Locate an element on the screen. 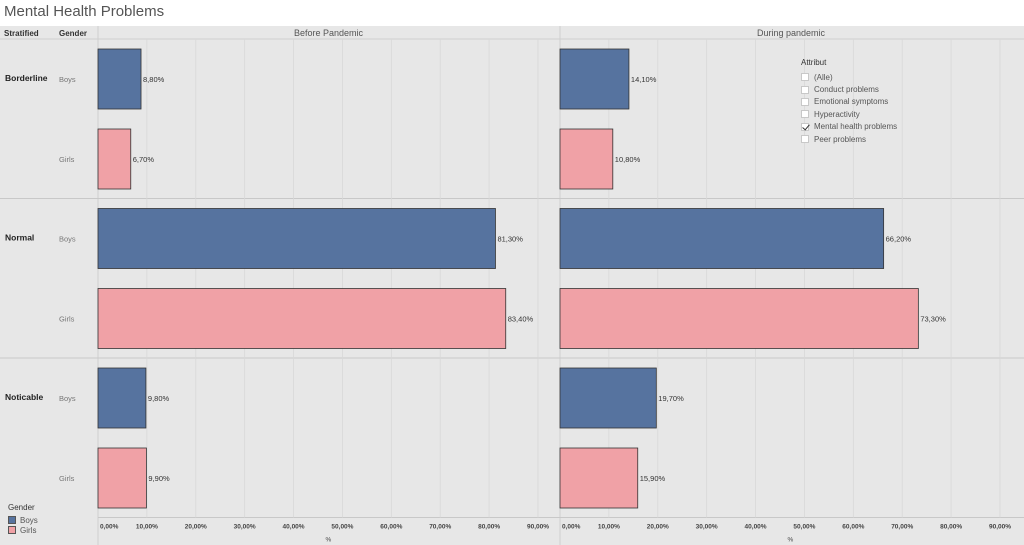 This screenshot has height=545, width=1024. gender-legend-title: Gender is located at coordinates (21, 507).